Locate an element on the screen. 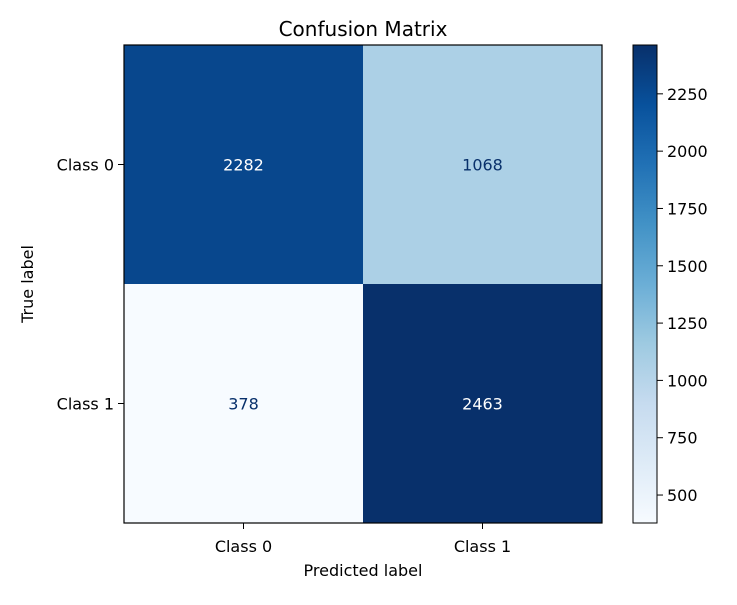 Image resolution: width=737 pixels, height=605 pixels. colorbar-tick-label: 1500 is located at coordinates (687, 266).